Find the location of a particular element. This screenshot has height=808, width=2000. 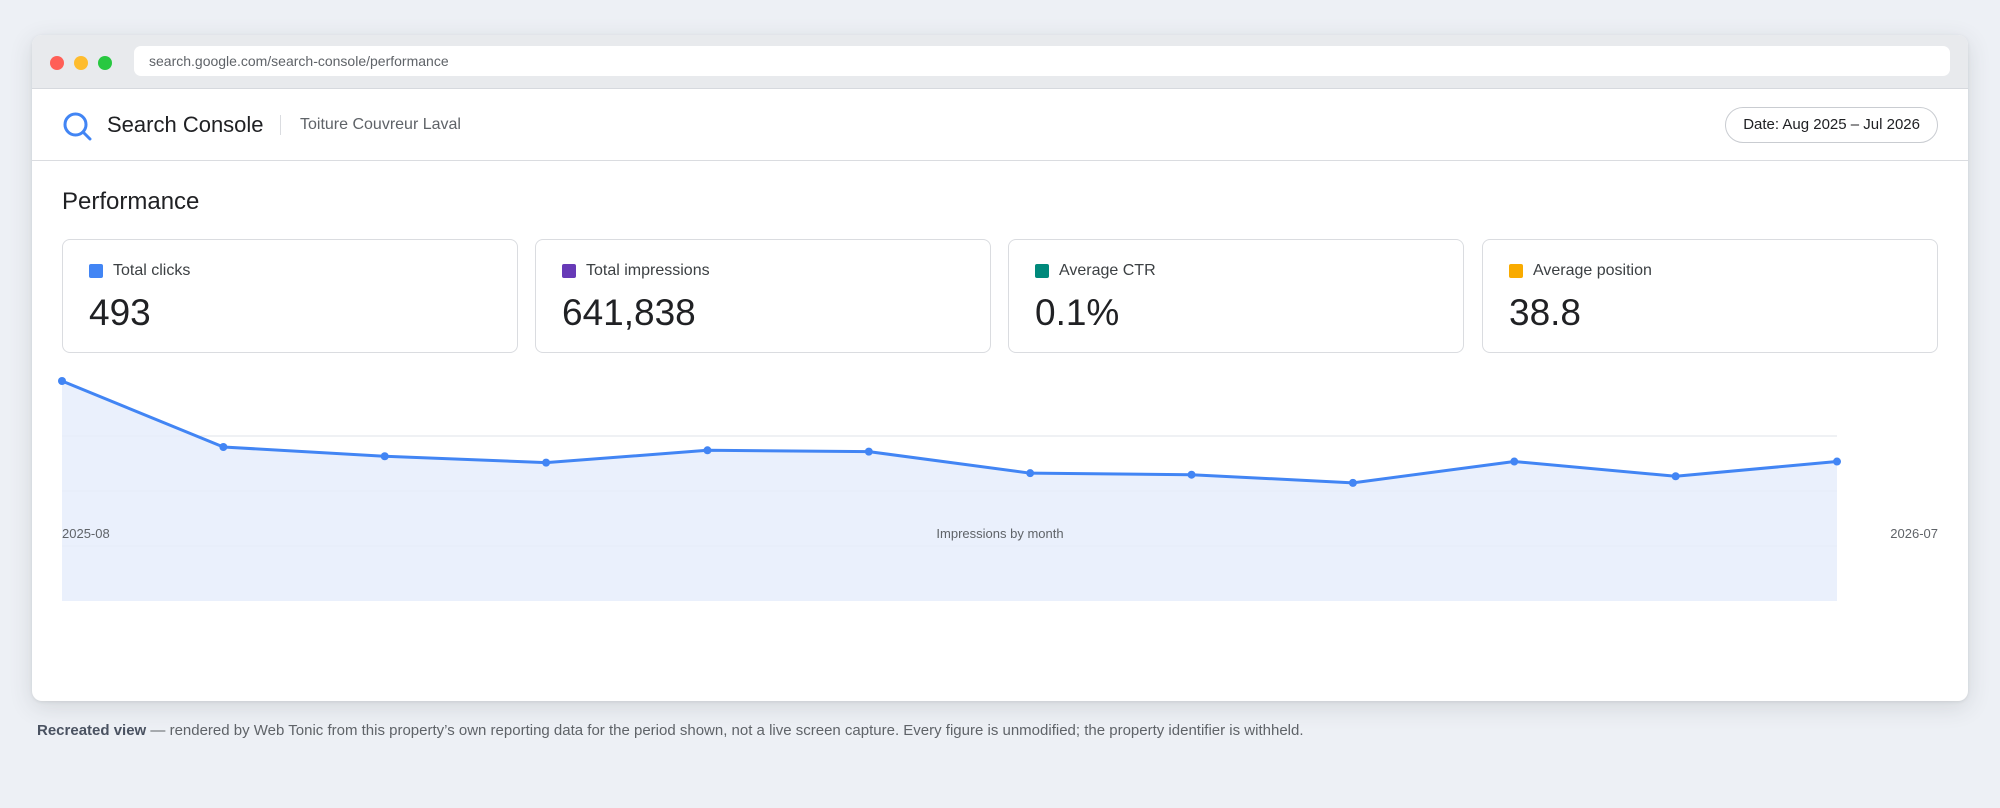

metric-value: 641,838 is located at coordinates (629, 312).